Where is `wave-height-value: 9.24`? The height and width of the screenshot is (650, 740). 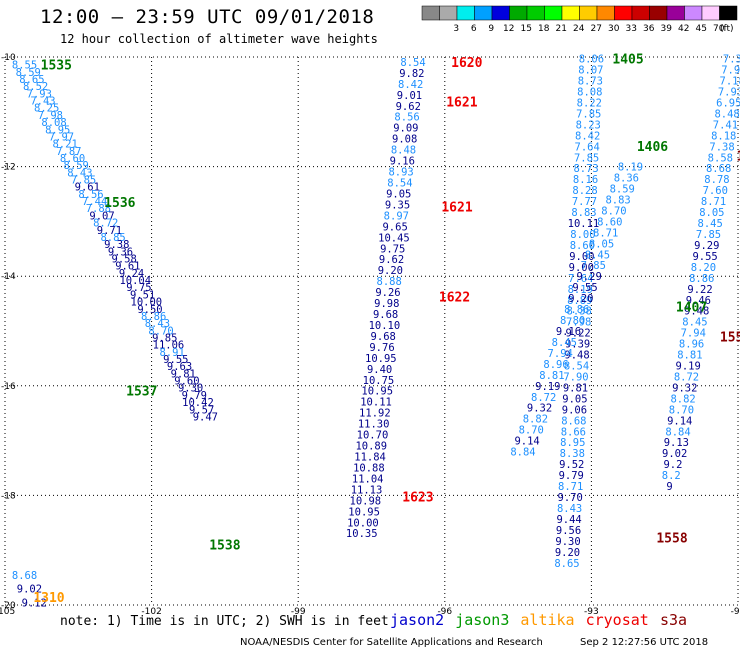 wave-height-value: 9.24 is located at coordinates (131, 274).